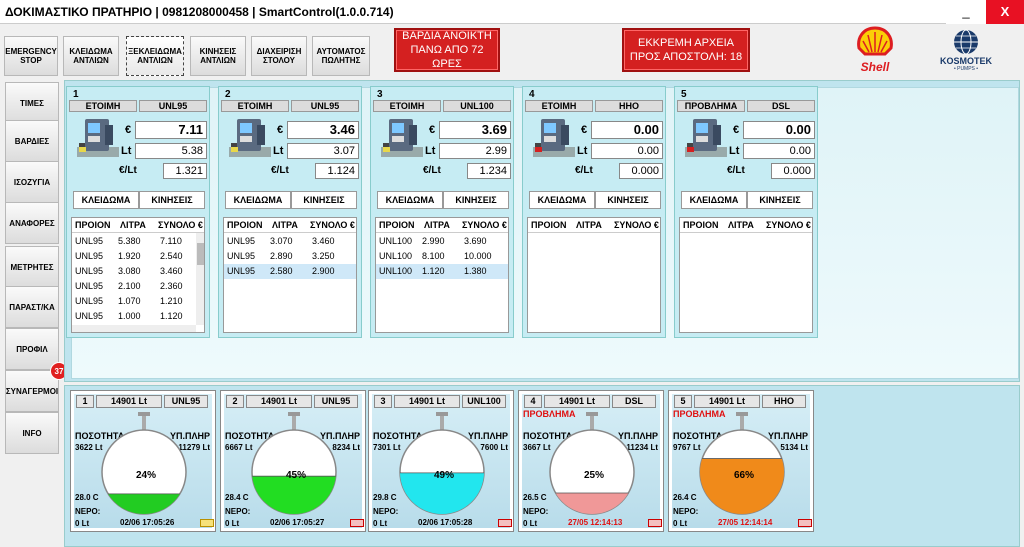 The height and width of the screenshot is (547, 1024). What do you see at coordinates (279, 56) in the screenshot?
I see `fleet-button: ΔΙΑΧΕΙΡΙΣΗ ΣΤΟΛΟΥ` at bounding box center [279, 56].